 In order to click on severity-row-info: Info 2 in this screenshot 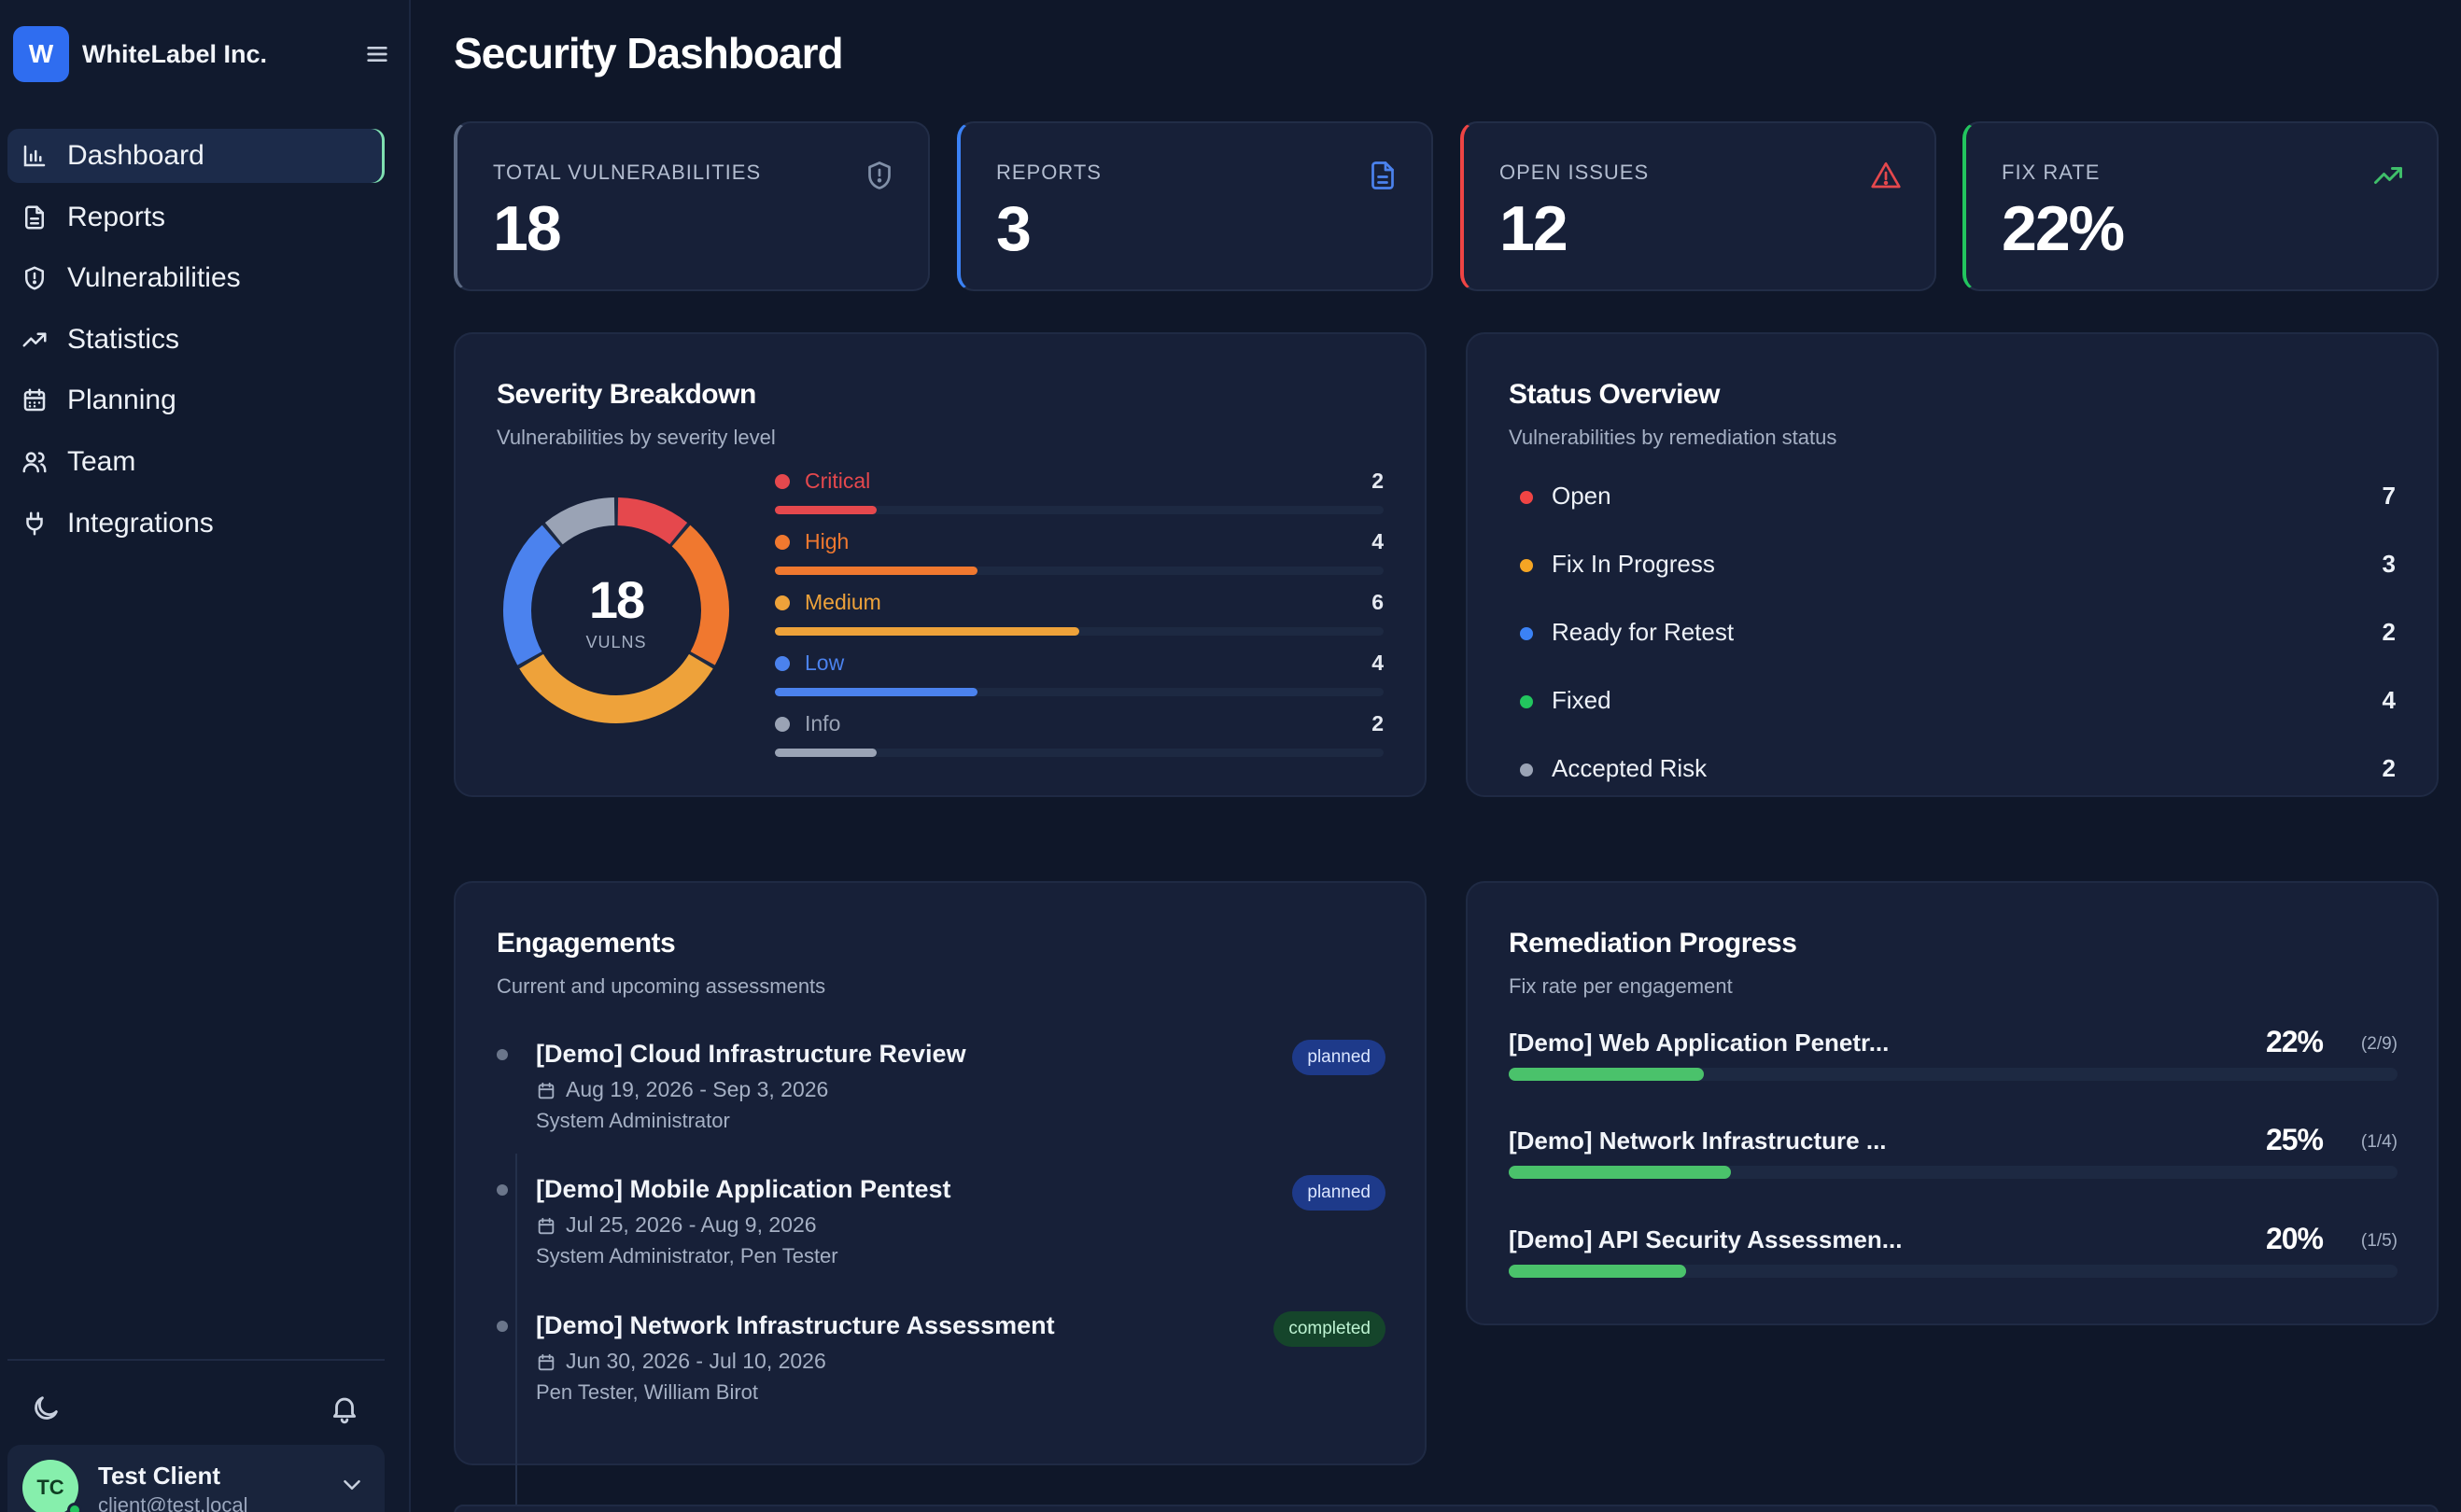, I will do `click(1079, 737)`.